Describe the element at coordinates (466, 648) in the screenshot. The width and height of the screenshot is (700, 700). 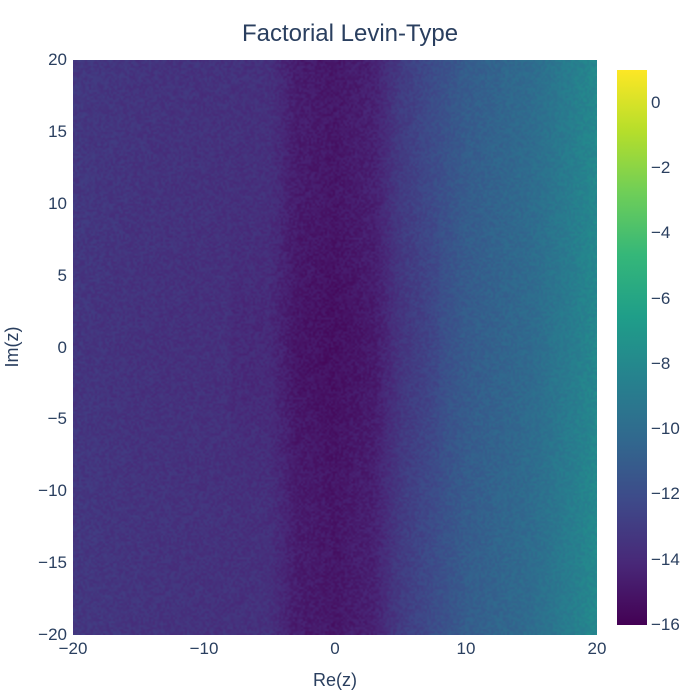
I see `x-tick-label: 10` at that location.